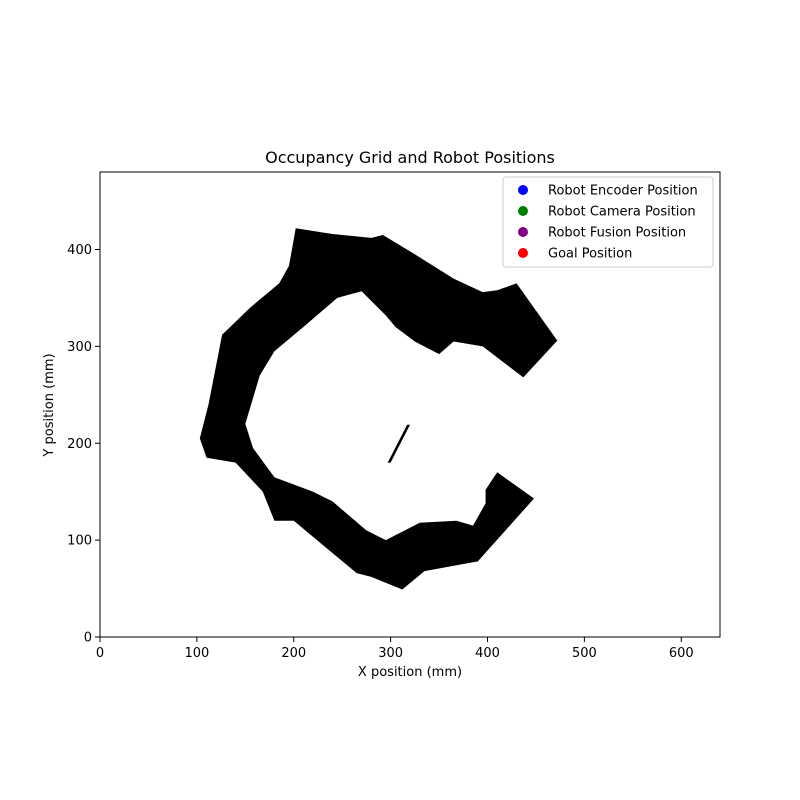 Image resolution: width=800 pixels, height=800 pixels. What do you see at coordinates (79, 347) in the screenshot?
I see `y-tick-label: 300` at bounding box center [79, 347].